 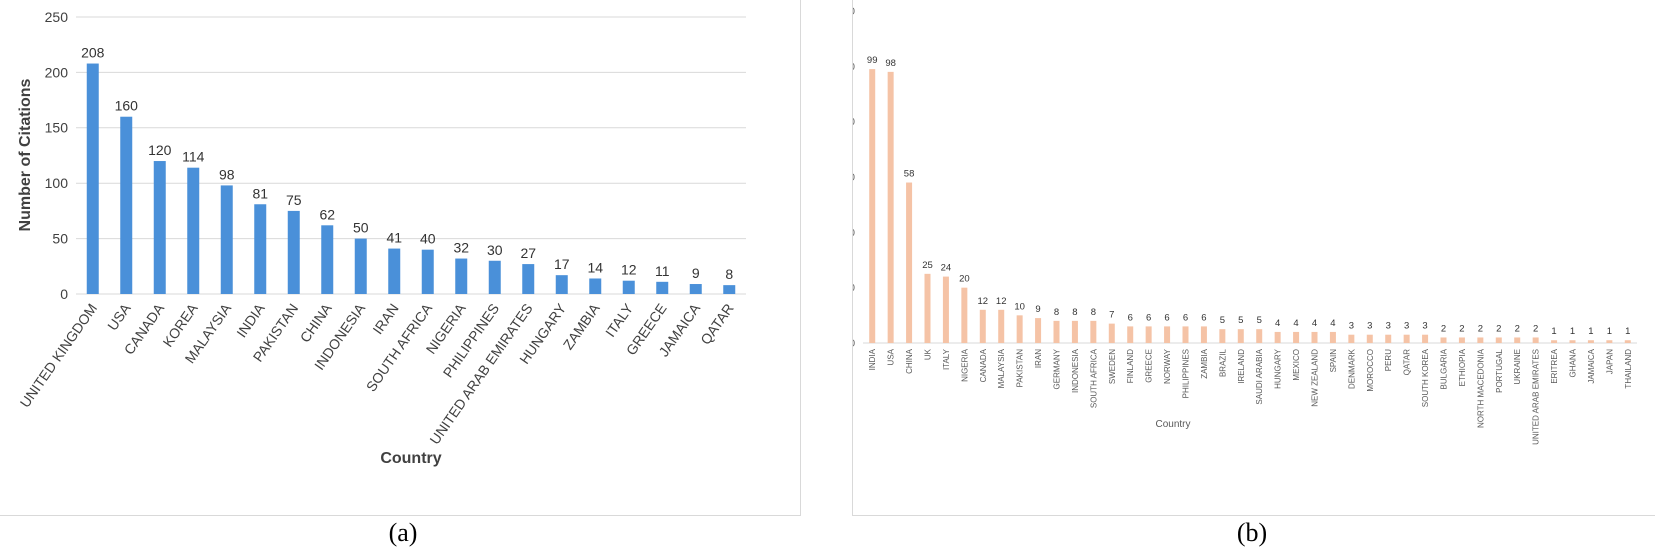 I want to click on category-label: INDIA, so click(x=872, y=359).